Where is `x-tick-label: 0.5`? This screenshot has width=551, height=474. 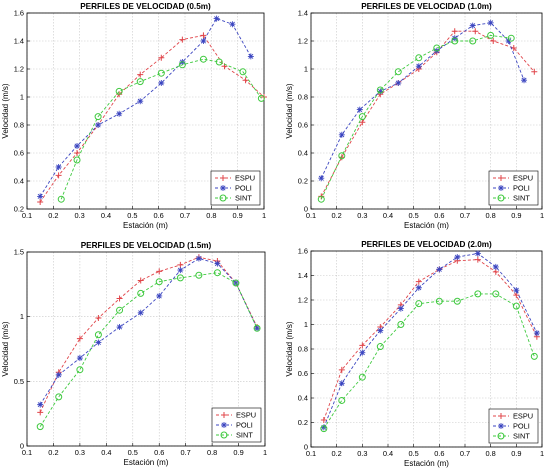 x-tick-label: 0.5 is located at coordinates (414, 215).